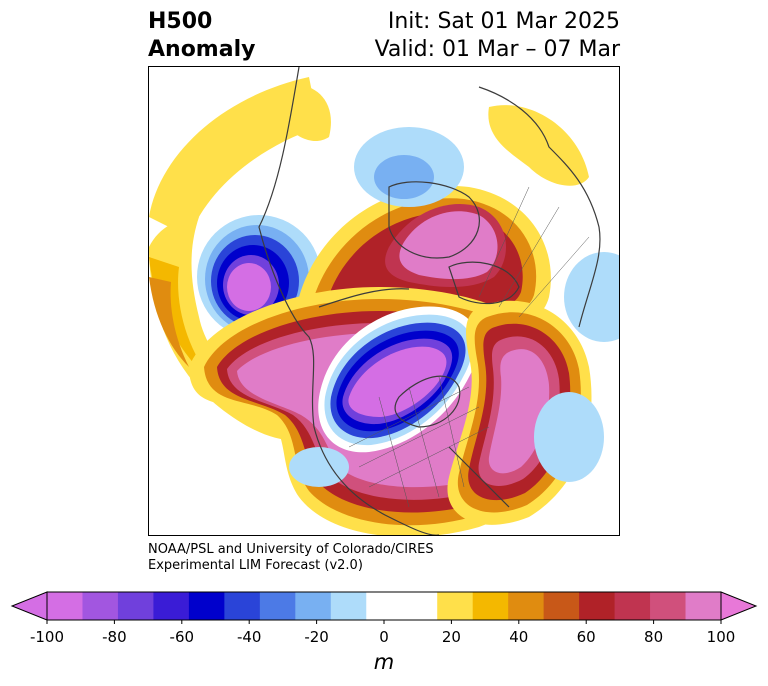 Image resolution: width=768 pixels, height=686 pixels. I want to click on ridge-eurasia, so click(434, 135).